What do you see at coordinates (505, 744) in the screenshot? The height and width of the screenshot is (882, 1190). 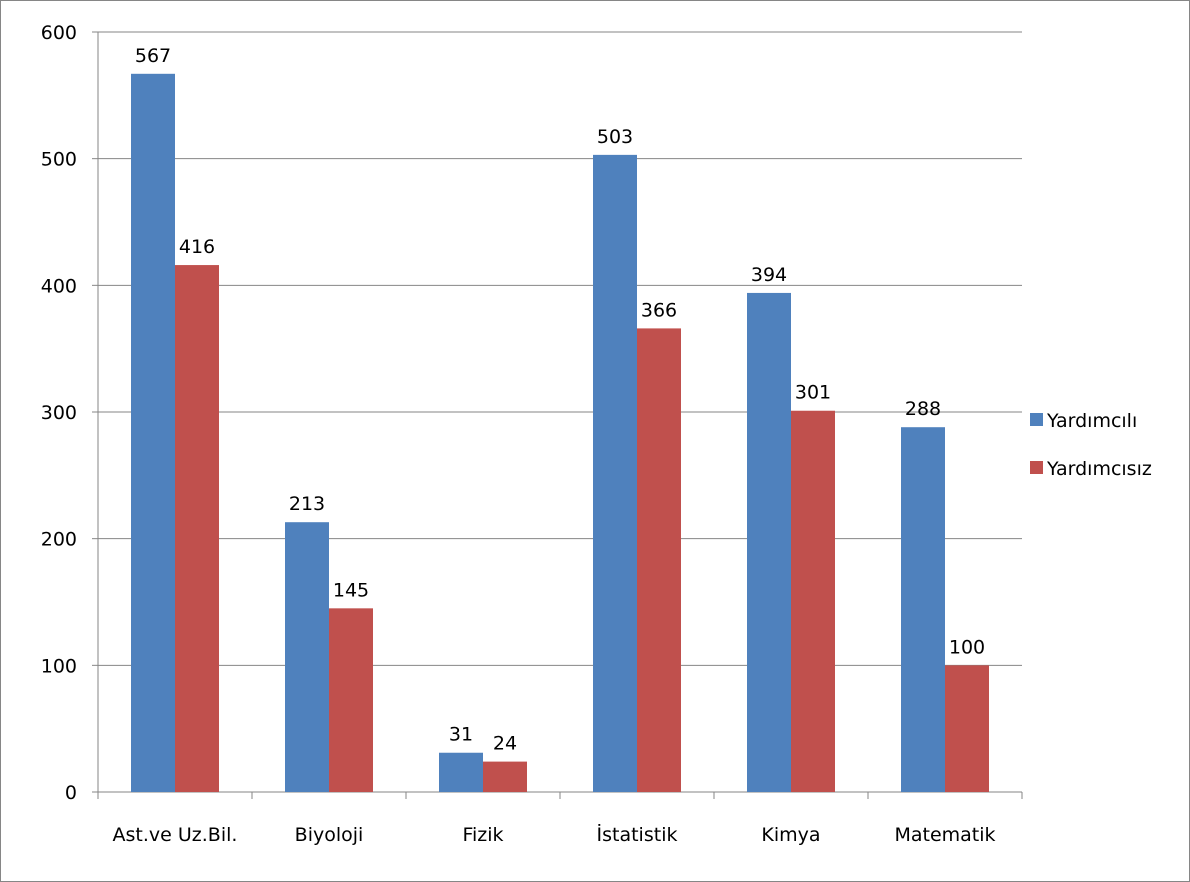 I see `data-label: 24` at bounding box center [505, 744].